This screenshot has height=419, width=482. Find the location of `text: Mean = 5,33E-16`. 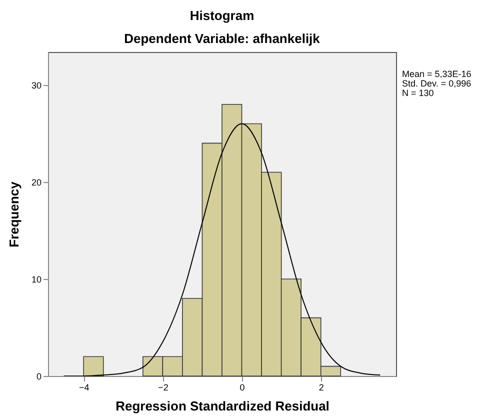

text: Mean = 5,33E-16 is located at coordinates (437, 74).